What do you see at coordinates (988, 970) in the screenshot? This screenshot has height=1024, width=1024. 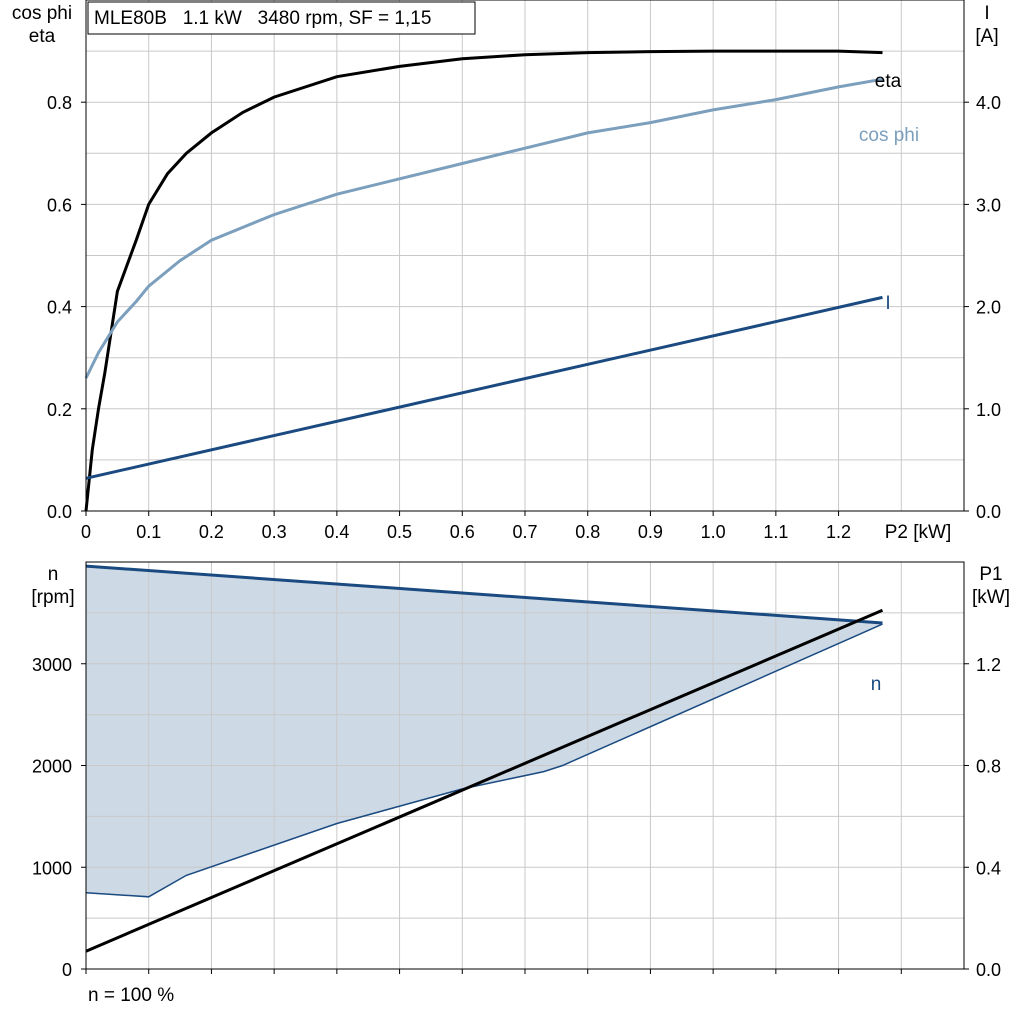 I see `bottom-right-tick-label: 0.0` at bounding box center [988, 970].